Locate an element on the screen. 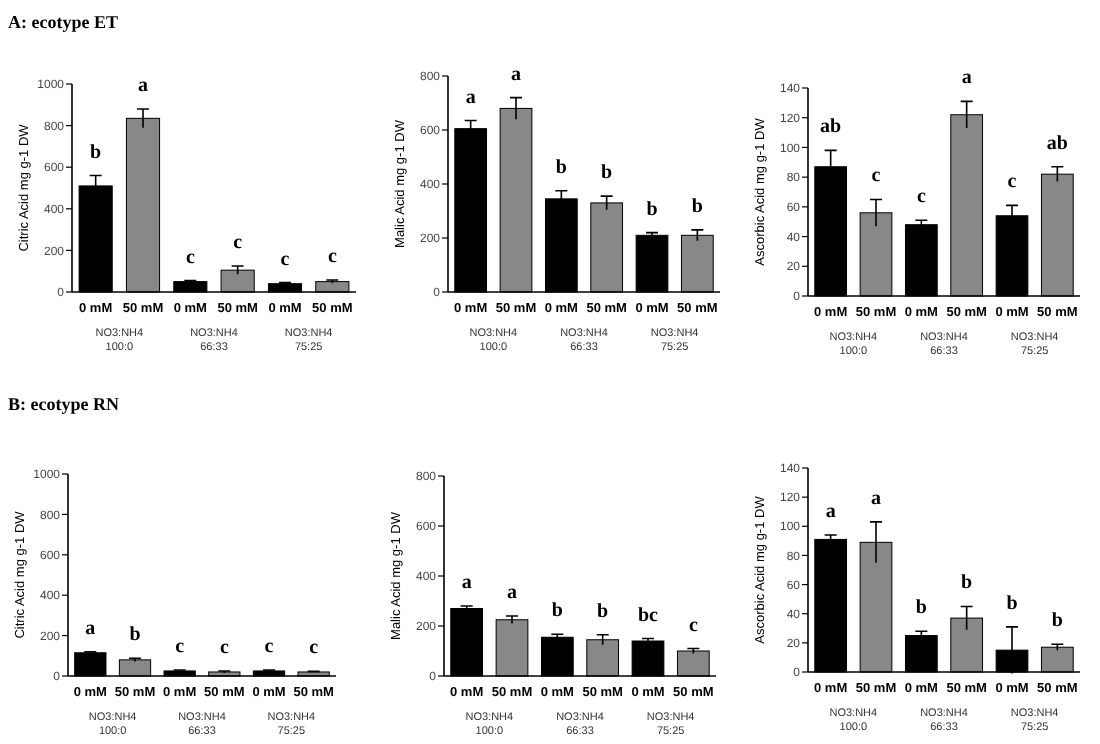  chart-title: B: ecotype RN is located at coordinates (64, 404).